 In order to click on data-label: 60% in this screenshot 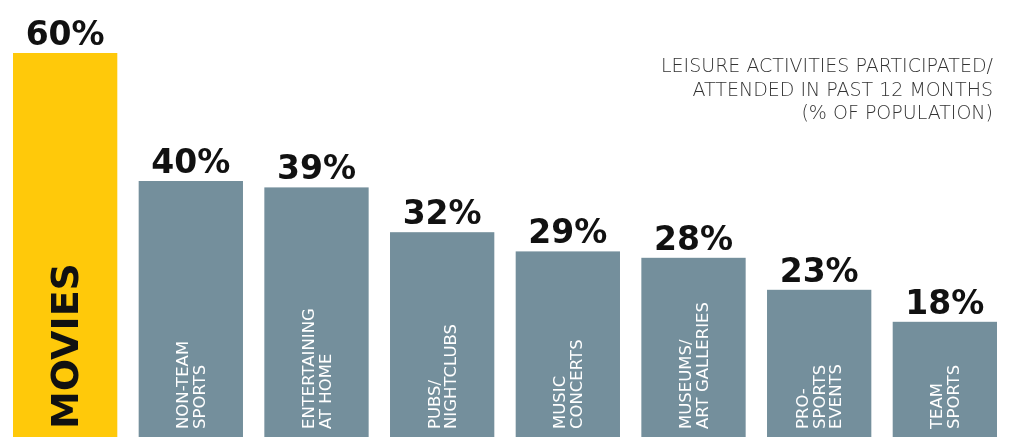, I will do `click(65, 33)`.